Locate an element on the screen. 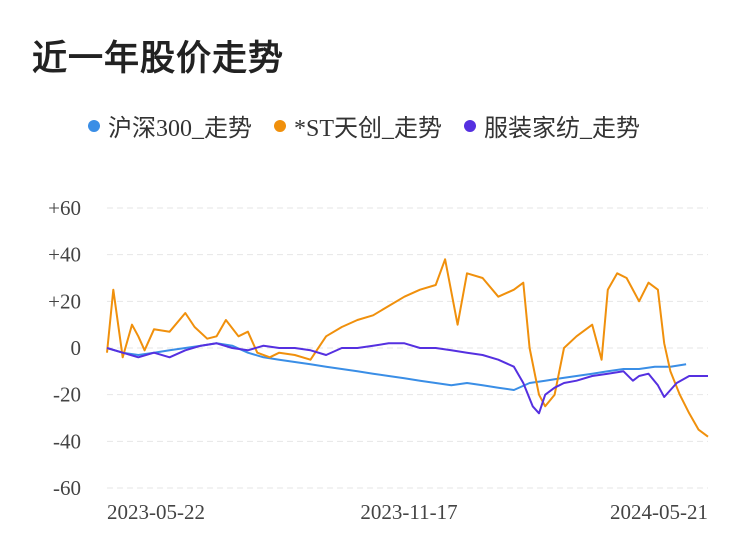 The width and height of the screenshot is (750, 558). y-tick-label: 0 is located at coordinates (76, 348).